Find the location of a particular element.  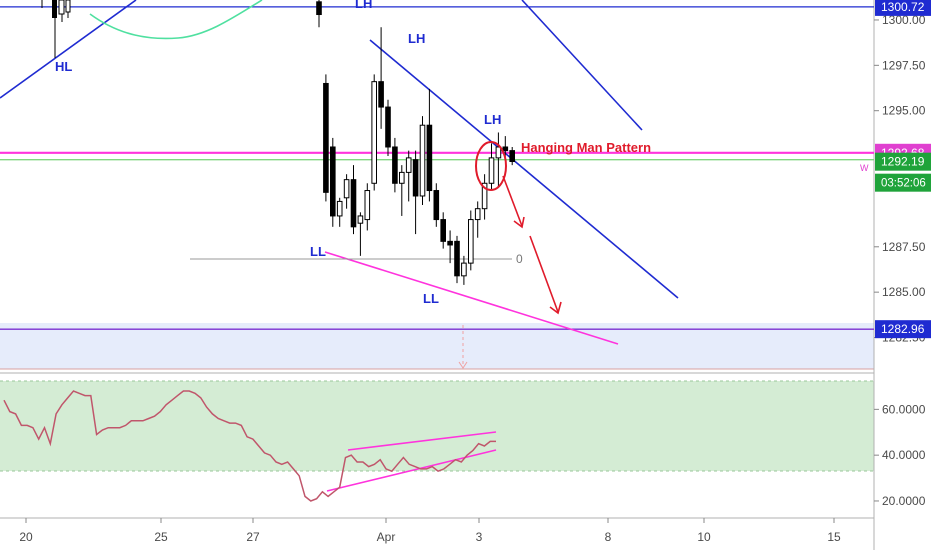

annotation-ll-bottom: LL is located at coordinates (431, 298).